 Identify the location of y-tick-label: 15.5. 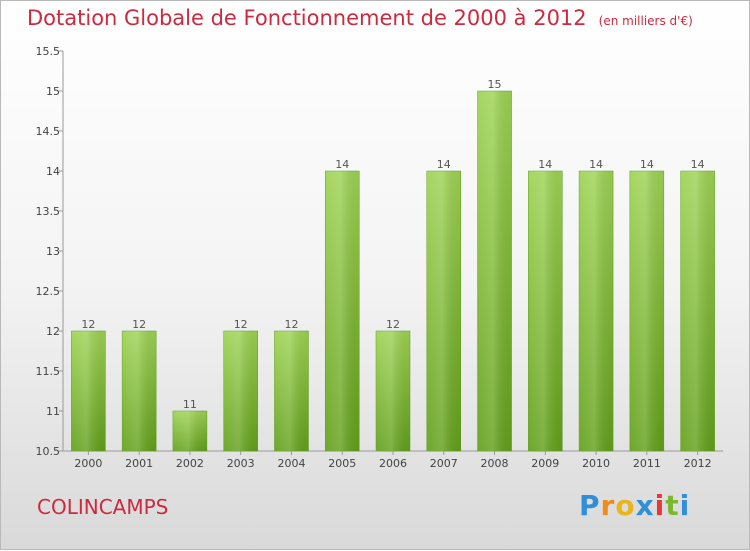
(48, 51).